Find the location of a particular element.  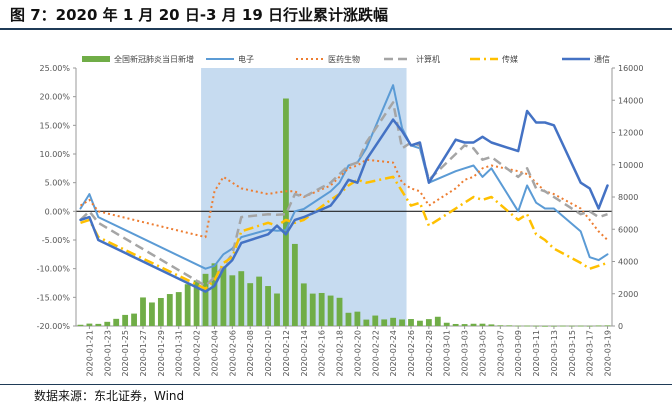

title-rule is located at coordinates (336, 29).